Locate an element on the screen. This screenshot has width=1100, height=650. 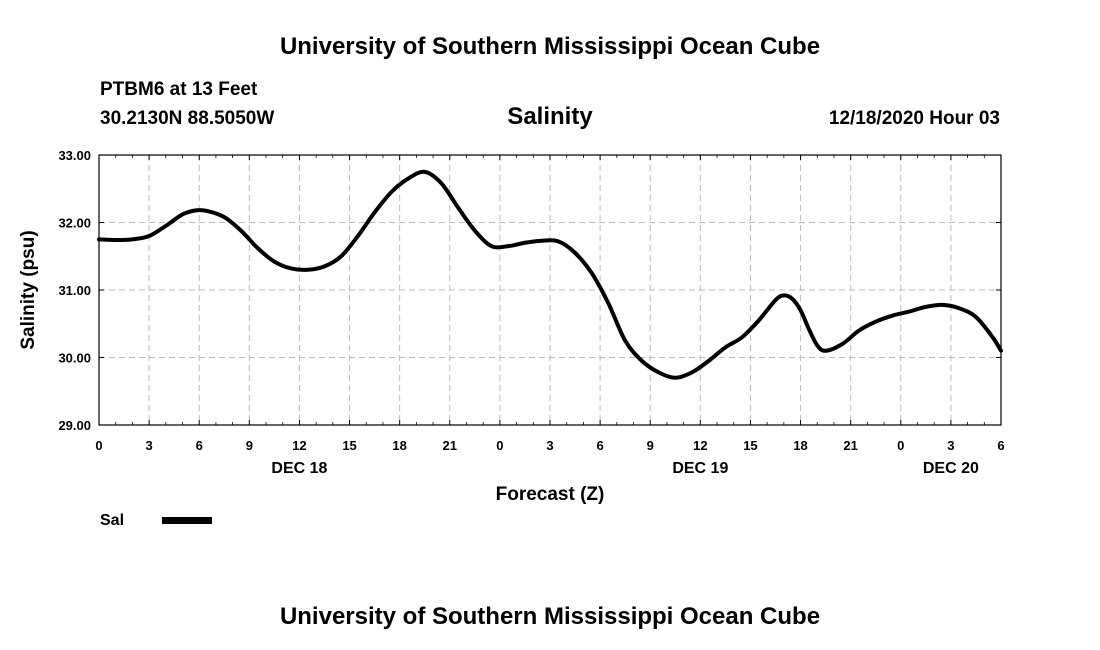
forecast-datetime: 12/18/2020 Hour 03 is located at coordinates (914, 118).